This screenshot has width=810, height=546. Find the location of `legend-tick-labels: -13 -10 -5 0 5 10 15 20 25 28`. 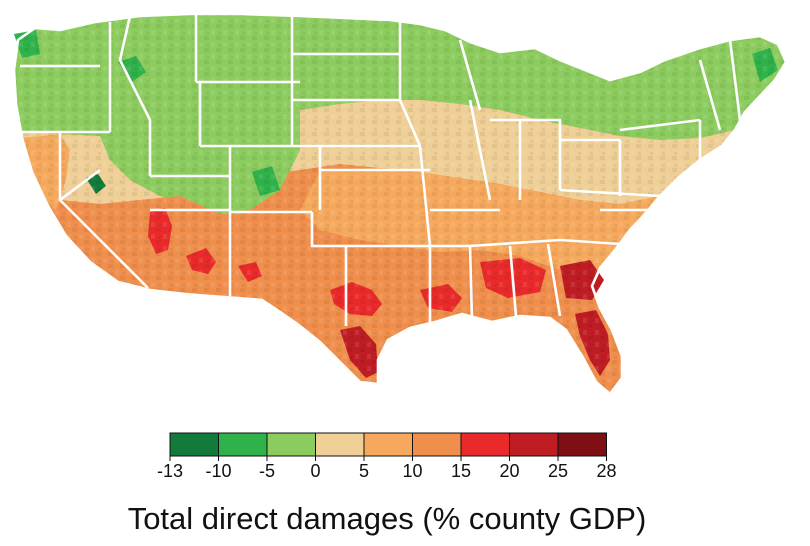

legend-tick-labels: -13 -10 -5 0 5 10 15 20 25 28 is located at coordinates (387, 468).